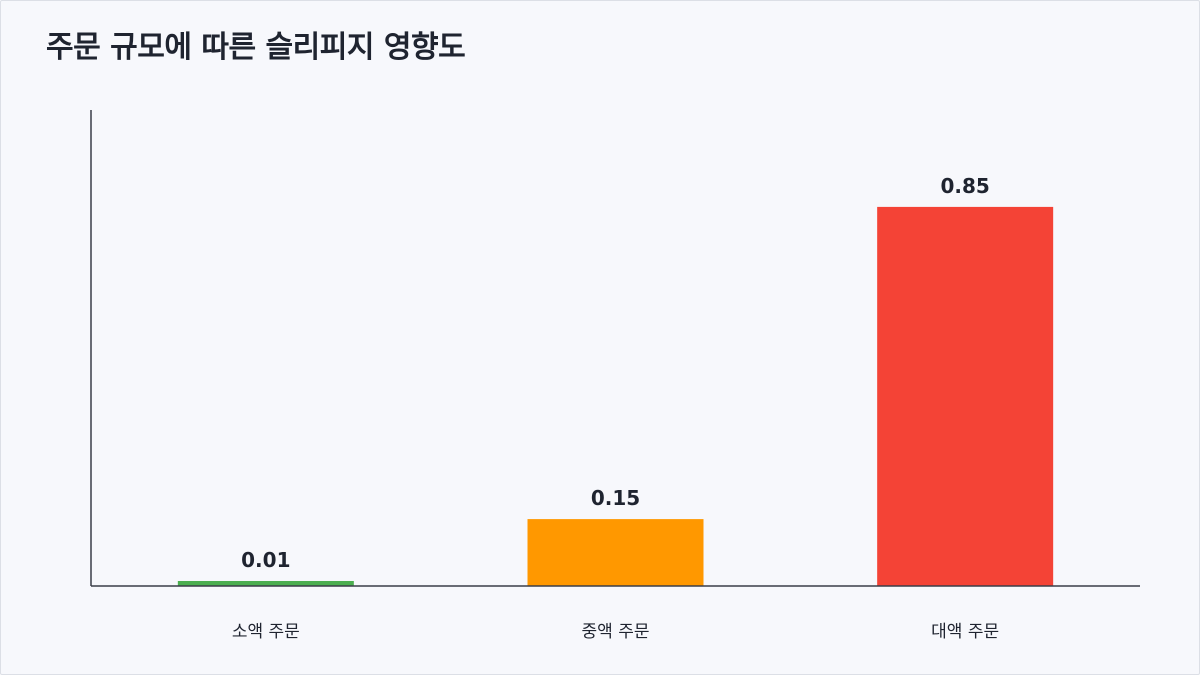  What do you see at coordinates (266, 632) in the screenshot?
I see `x-tick-label: 소액 주문` at bounding box center [266, 632].